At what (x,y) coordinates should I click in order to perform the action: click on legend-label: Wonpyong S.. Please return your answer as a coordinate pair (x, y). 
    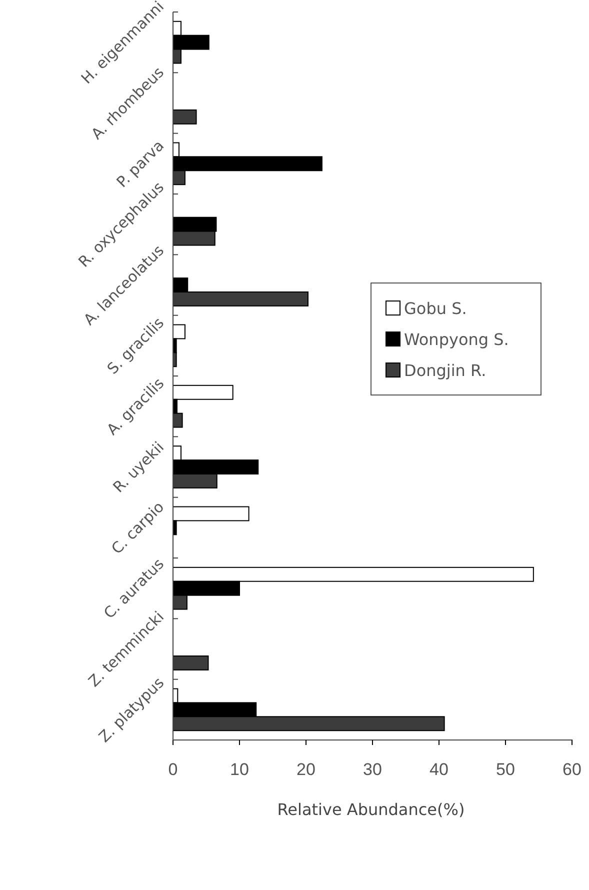
    Looking at the image, I should click on (456, 339).